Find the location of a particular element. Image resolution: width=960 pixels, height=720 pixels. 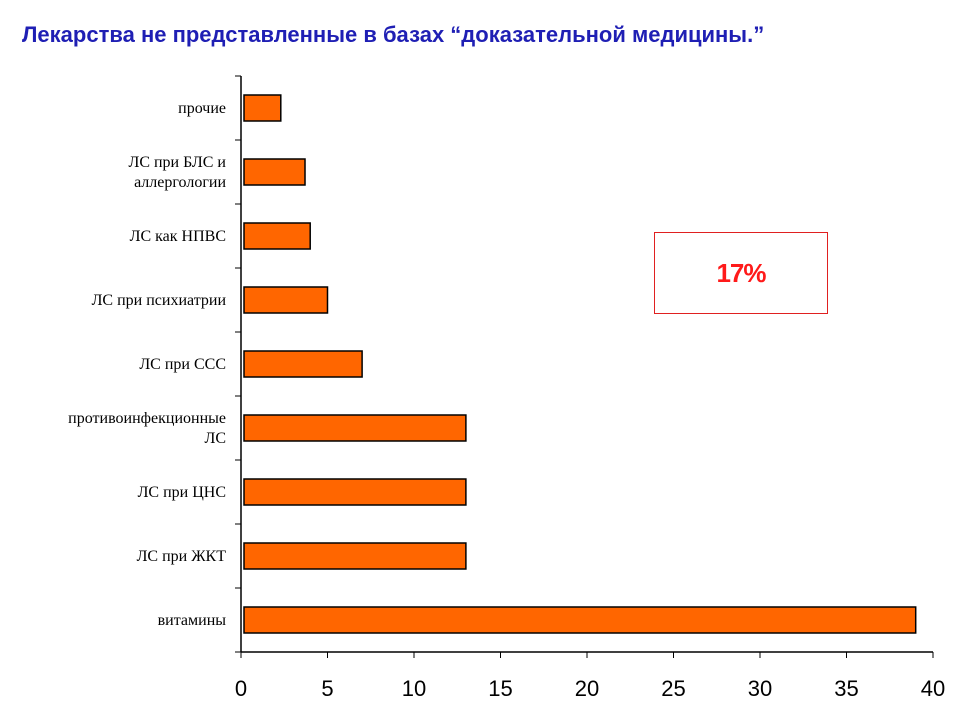

x-tick-label: 30 is located at coordinates (760, 688).